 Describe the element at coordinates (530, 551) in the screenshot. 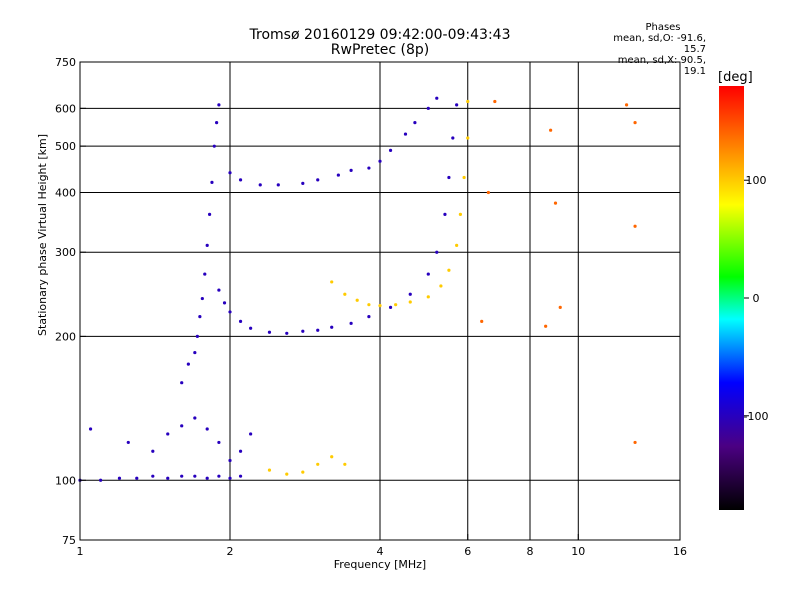

I see `x-tick-label: 8` at that location.